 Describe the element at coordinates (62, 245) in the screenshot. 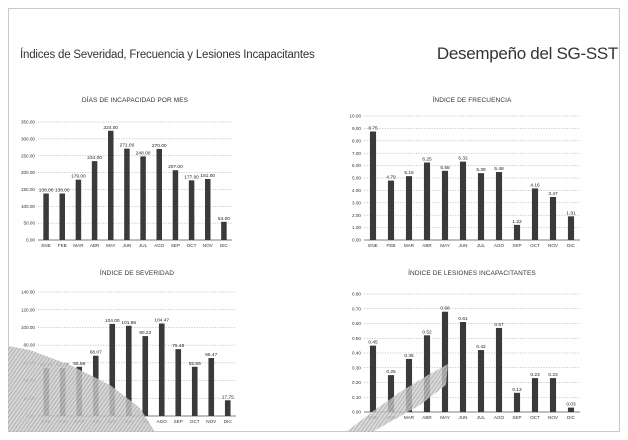

I see `x-tick-label: FEB` at that location.